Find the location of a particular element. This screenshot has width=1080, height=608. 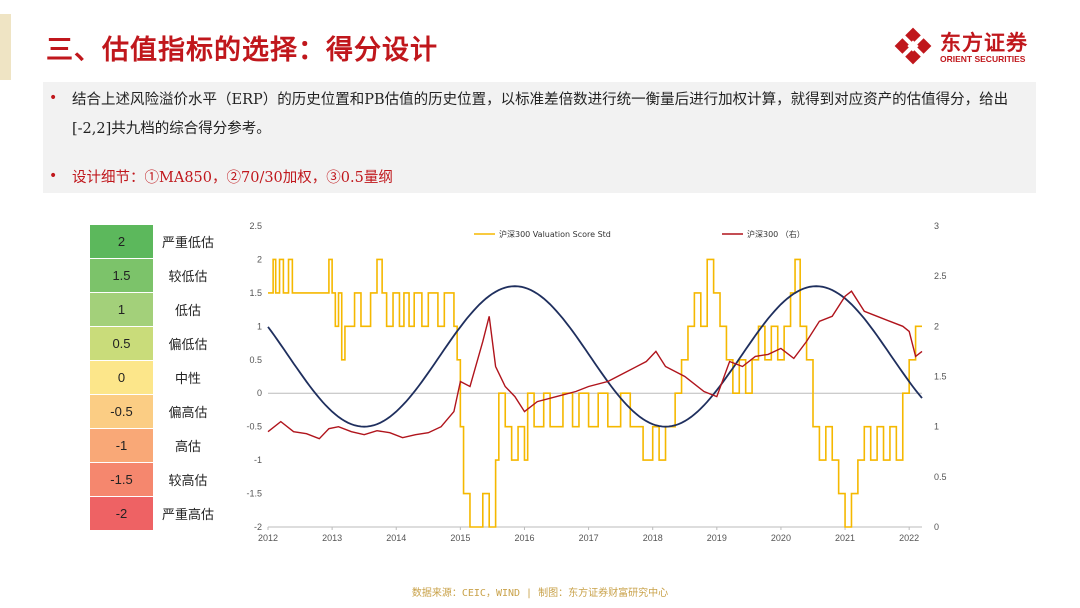

footer-source: 数据来源：CEIC，WIND | 制图：东方证券财富研究中心 is located at coordinates (540, 593).